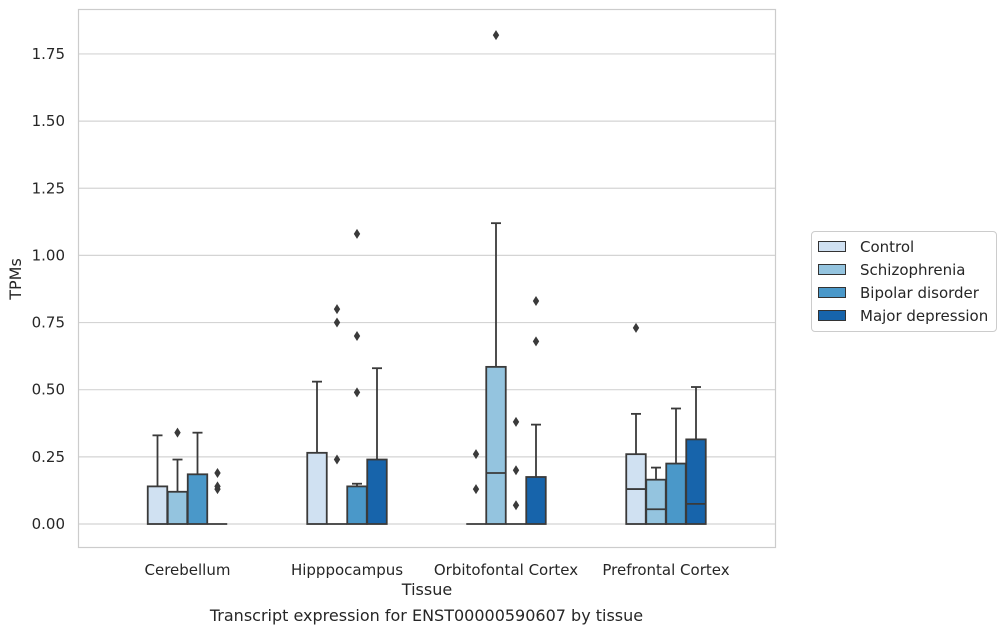 The height and width of the screenshot is (634, 1007). Describe the element at coordinates (48, 121) in the screenshot. I see `y-tick-label: 1.50` at that location.